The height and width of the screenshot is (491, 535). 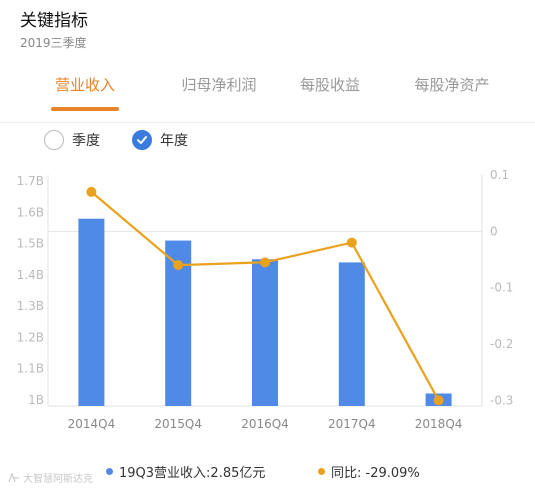 What do you see at coordinates (85, 85) in the screenshot?
I see `tab-revenue: 营业收入` at bounding box center [85, 85].